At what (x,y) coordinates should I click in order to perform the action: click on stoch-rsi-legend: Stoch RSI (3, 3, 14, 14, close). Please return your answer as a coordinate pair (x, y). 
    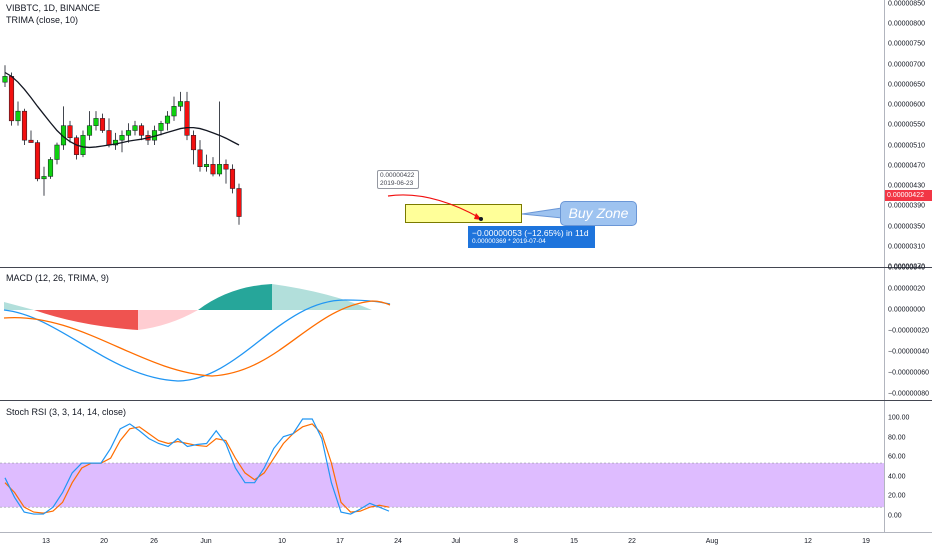
    Looking at the image, I should click on (66, 412).